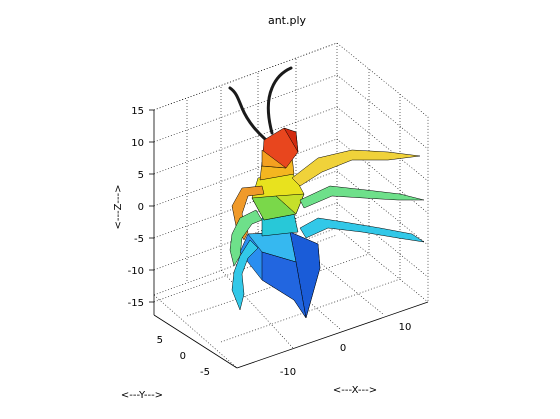 This screenshot has width=560, height=419. Describe the element at coordinates (245, 275) in the screenshot. I see `leg-left-back` at that location.